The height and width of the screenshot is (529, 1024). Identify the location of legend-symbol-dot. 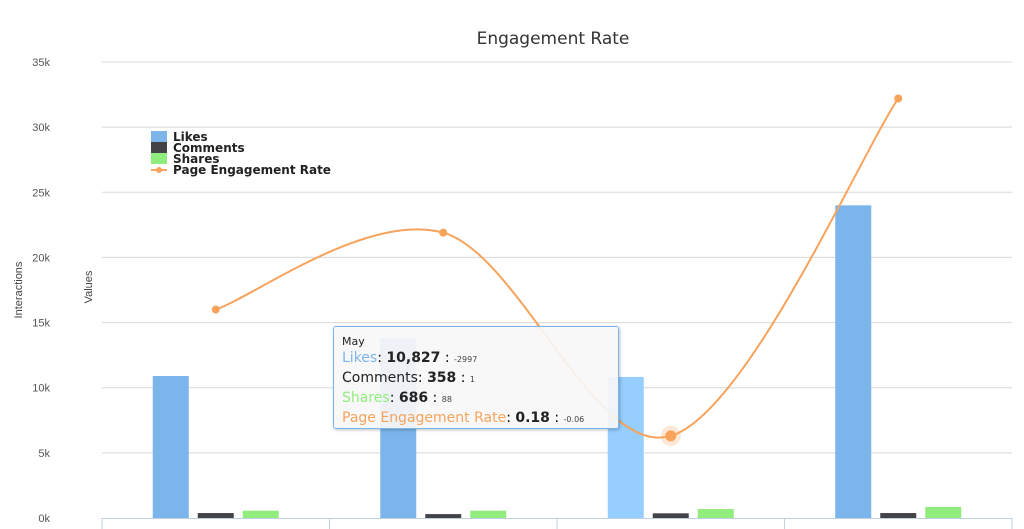
(159, 170).